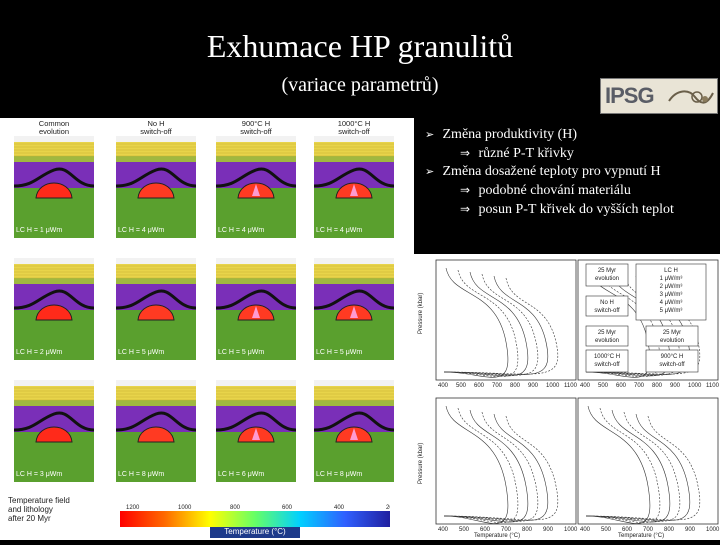  I want to click on temperature-colorbar, so click(255, 519).